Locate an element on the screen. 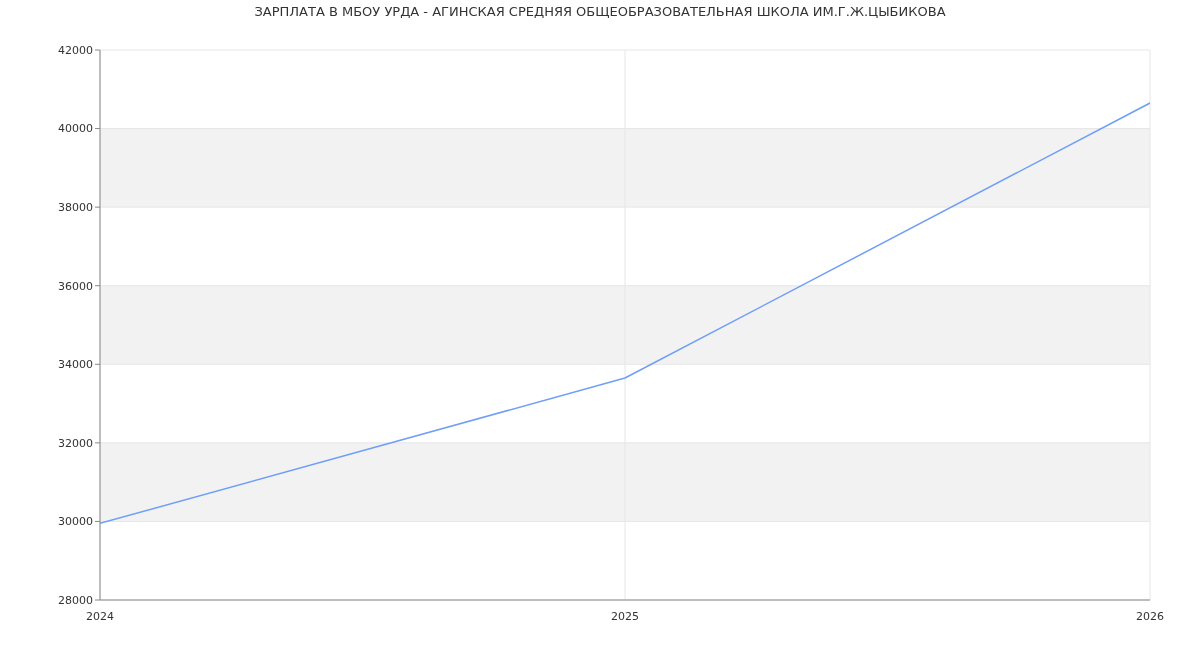  x-tick-label: 2026 is located at coordinates (1150, 616).